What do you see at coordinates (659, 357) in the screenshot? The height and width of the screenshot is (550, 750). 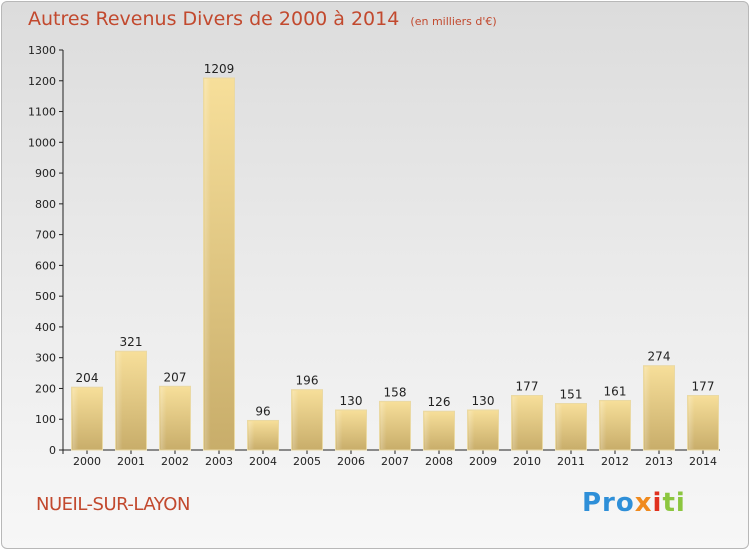 I see `data-label: 274` at bounding box center [659, 357].